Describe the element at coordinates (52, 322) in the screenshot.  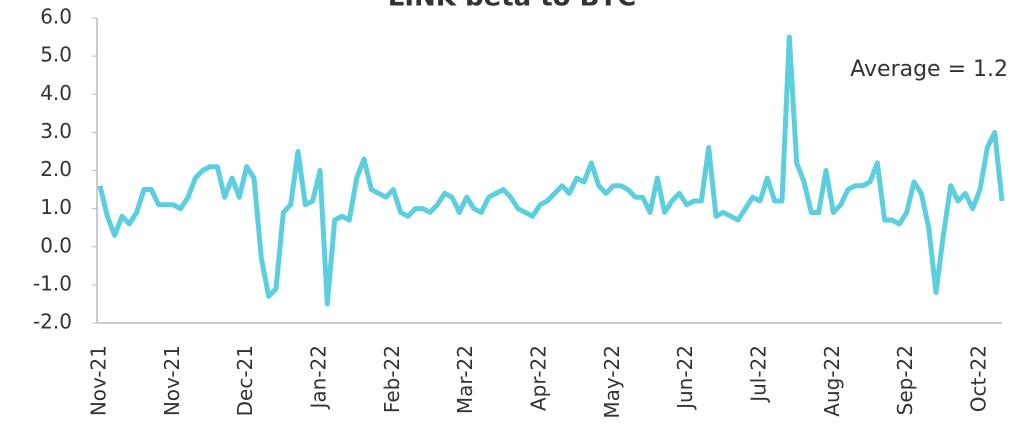
I see `y-tick-label: -2.0` at that location.